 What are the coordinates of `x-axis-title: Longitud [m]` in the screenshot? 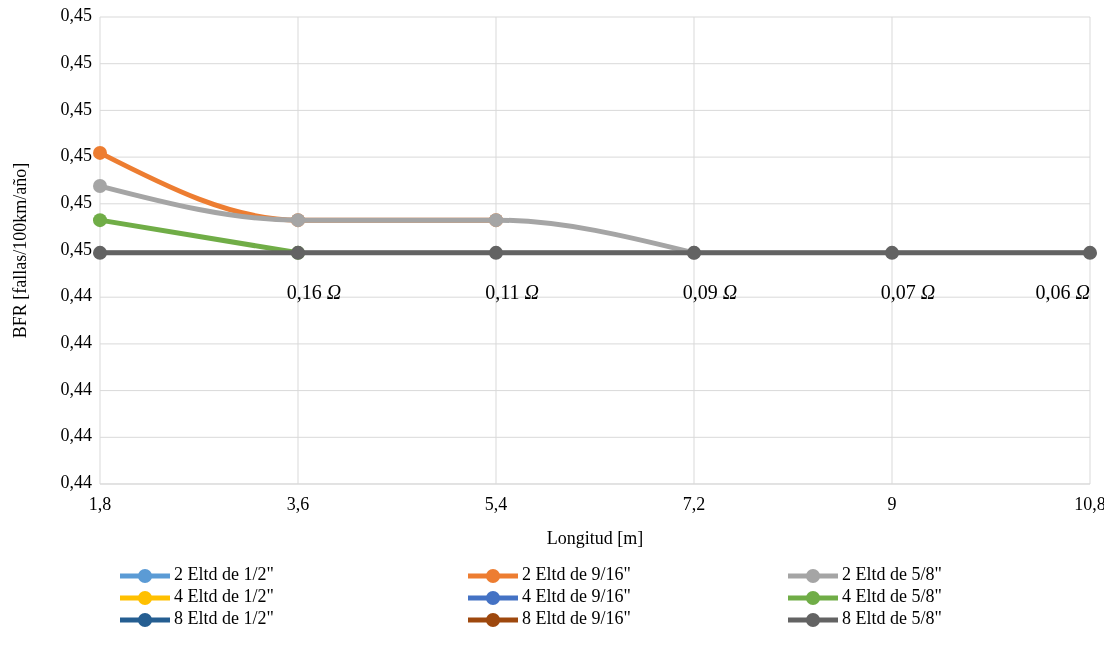 It's located at (595, 538).